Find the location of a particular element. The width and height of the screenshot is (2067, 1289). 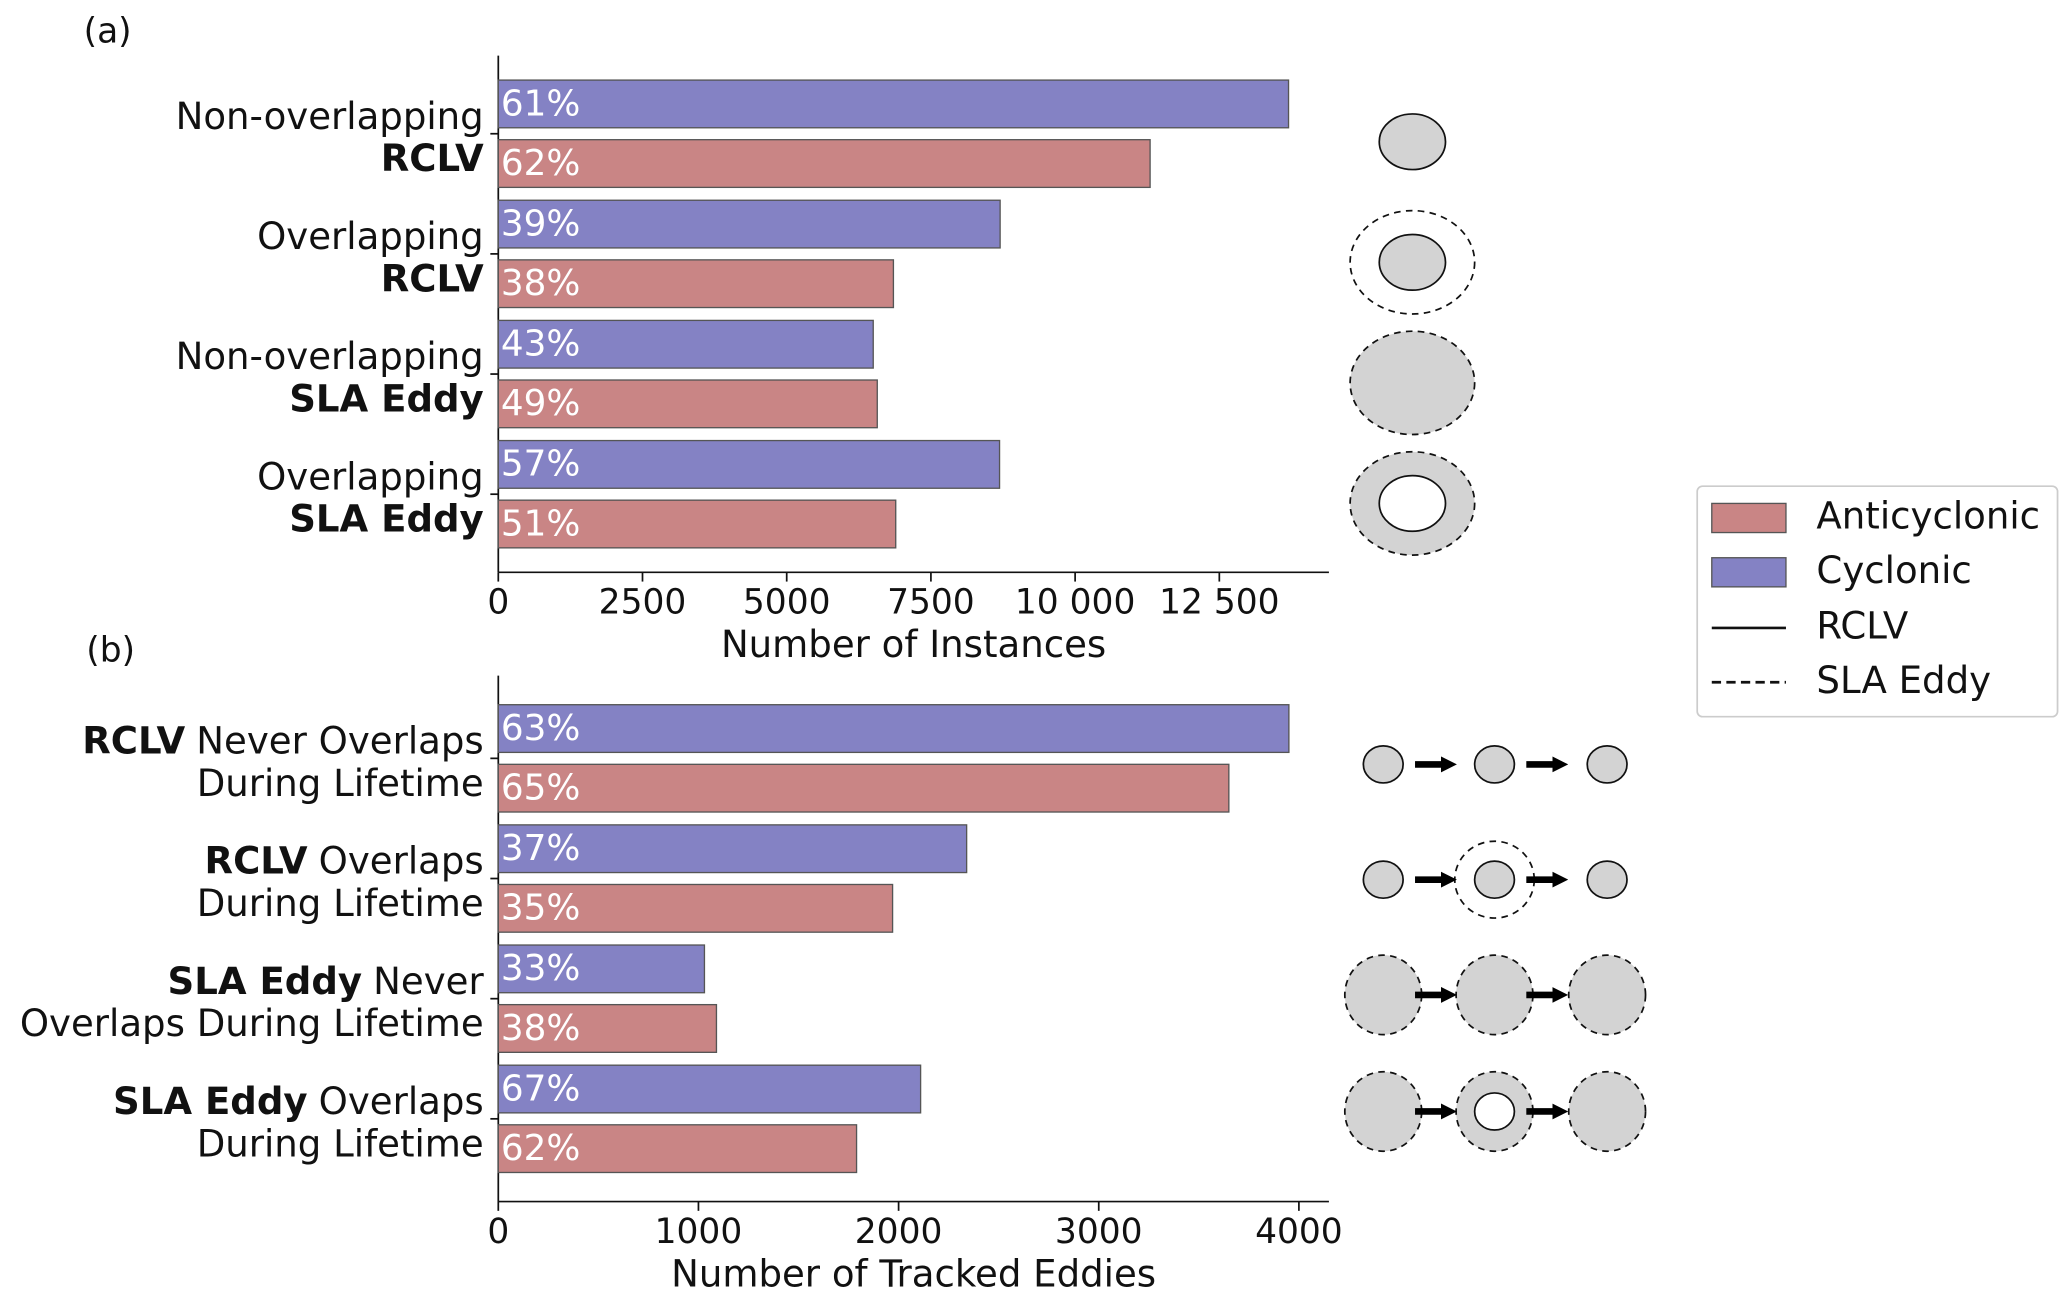

y-tick-label: SLA Eddy Never is located at coordinates (326, 980).